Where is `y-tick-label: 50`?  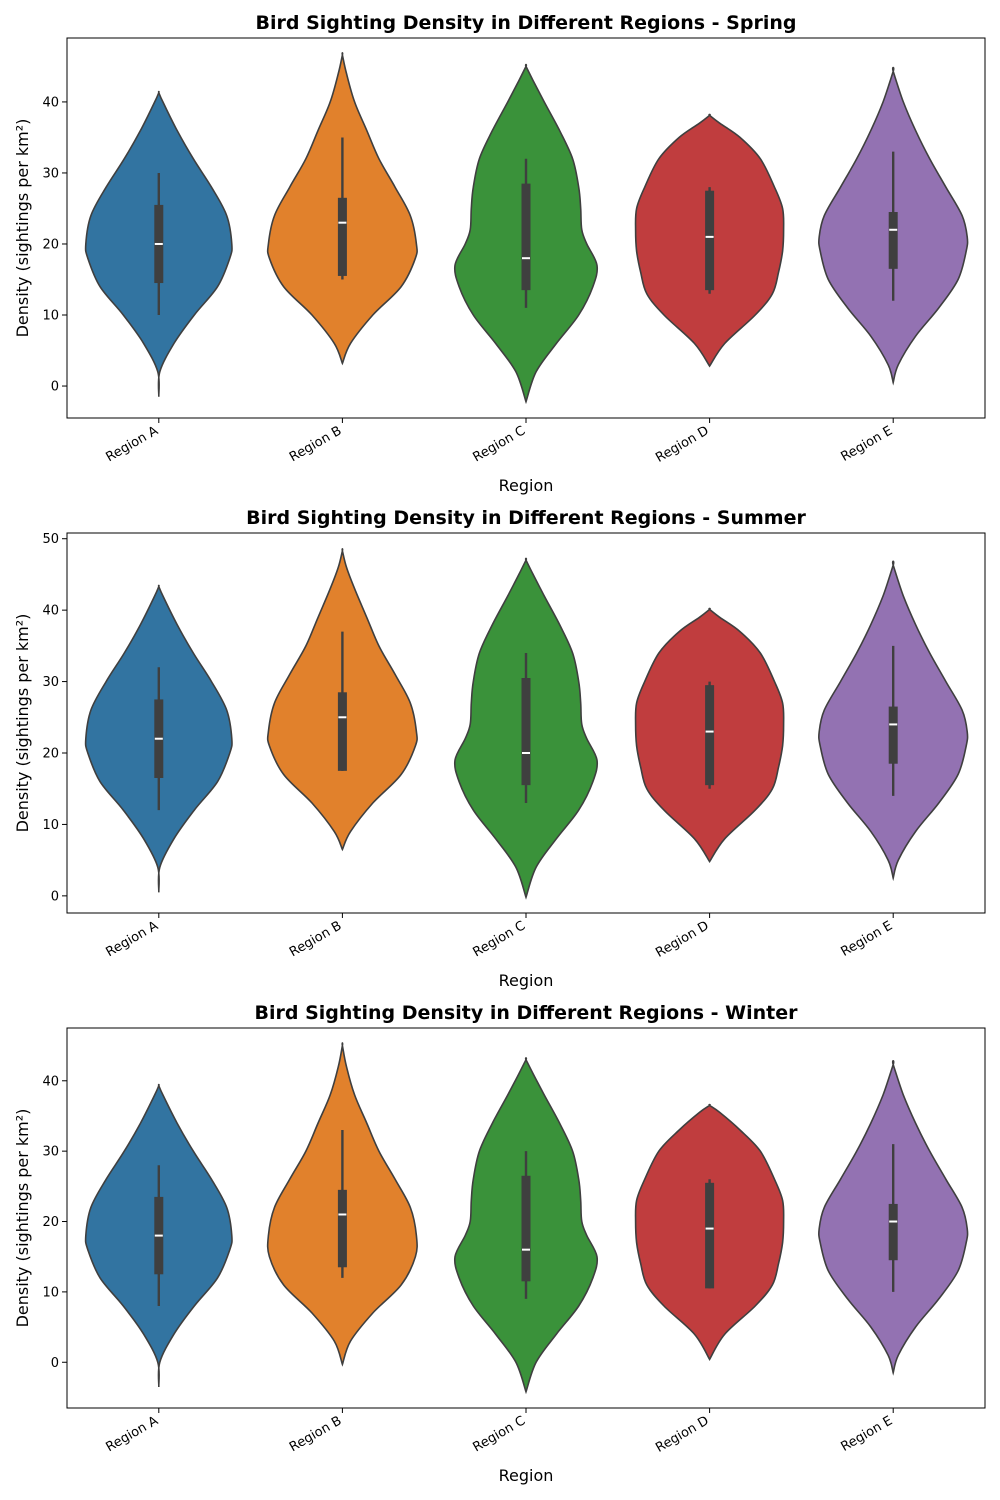 y-tick-label: 50 is located at coordinates (50, 539).